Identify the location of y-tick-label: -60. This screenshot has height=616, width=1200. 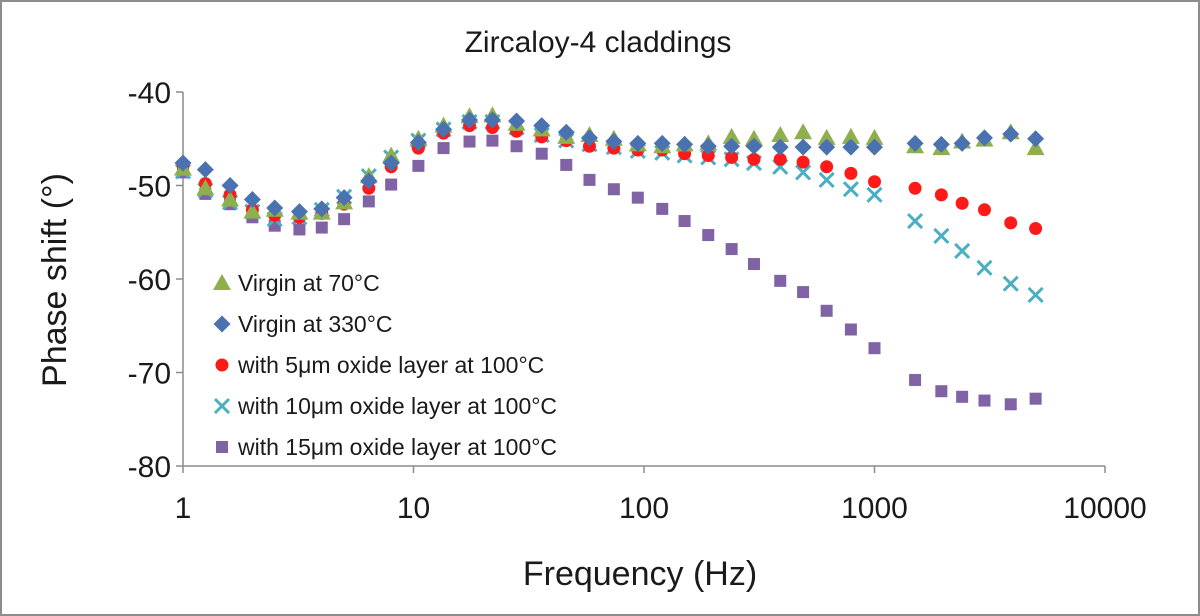
(149, 280).